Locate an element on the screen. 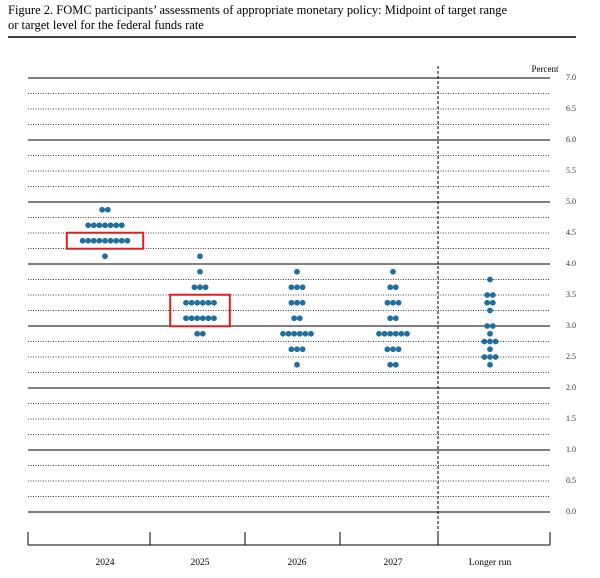 The height and width of the screenshot is (578, 600). x-tick-label: 2025 is located at coordinates (200, 563).